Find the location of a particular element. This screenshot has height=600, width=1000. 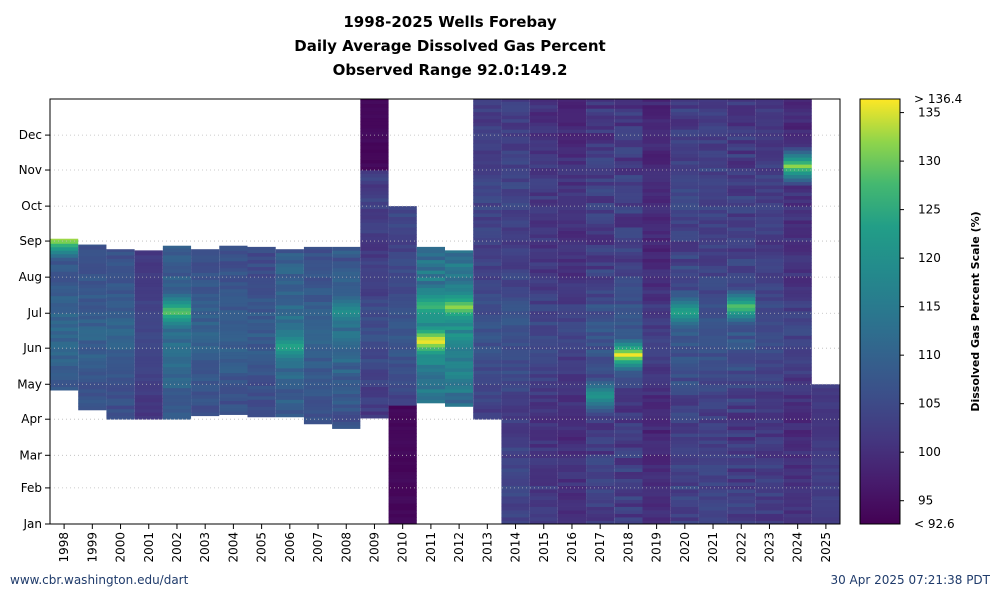

heatmap-column-2021 is located at coordinates (713, 312).